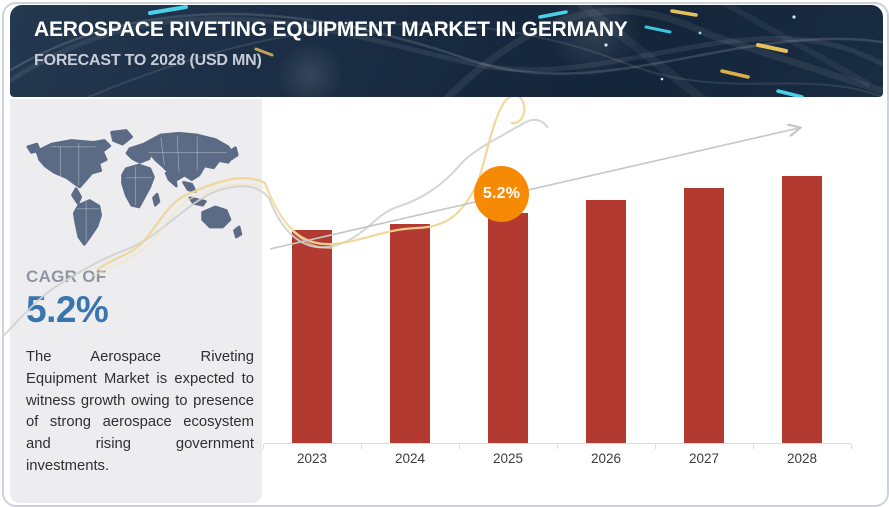  I want to click on bar-group-2024: 2024, so click(410, 345).